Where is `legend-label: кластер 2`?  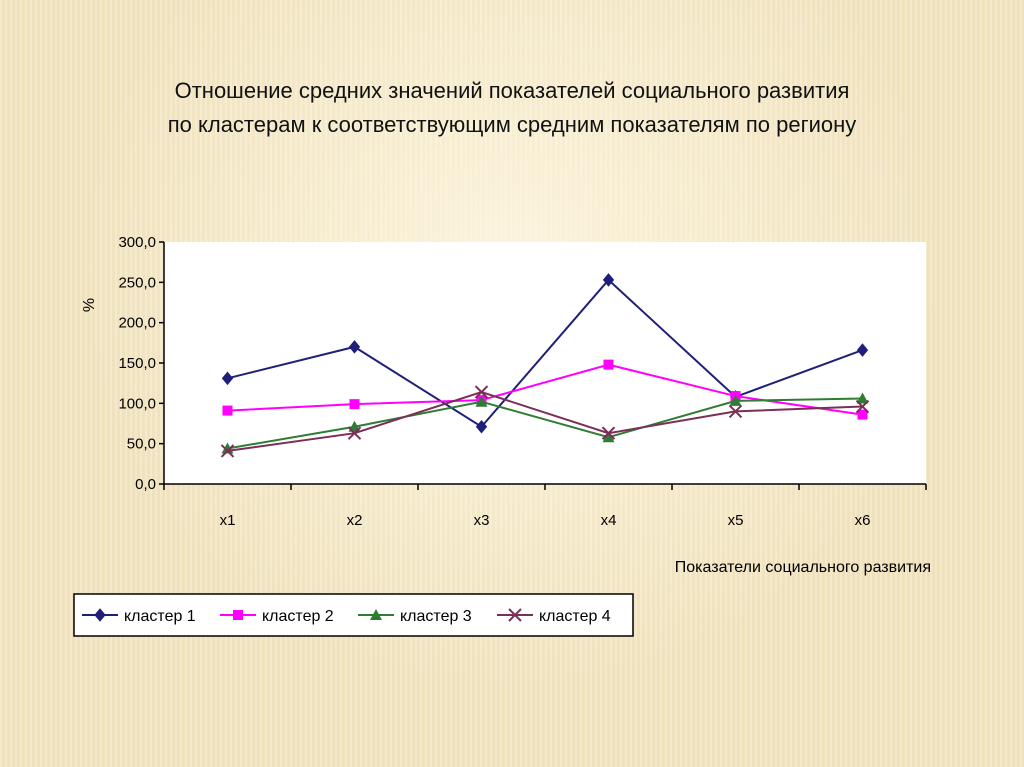
legend-label: кластер 2 is located at coordinates (298, 616).